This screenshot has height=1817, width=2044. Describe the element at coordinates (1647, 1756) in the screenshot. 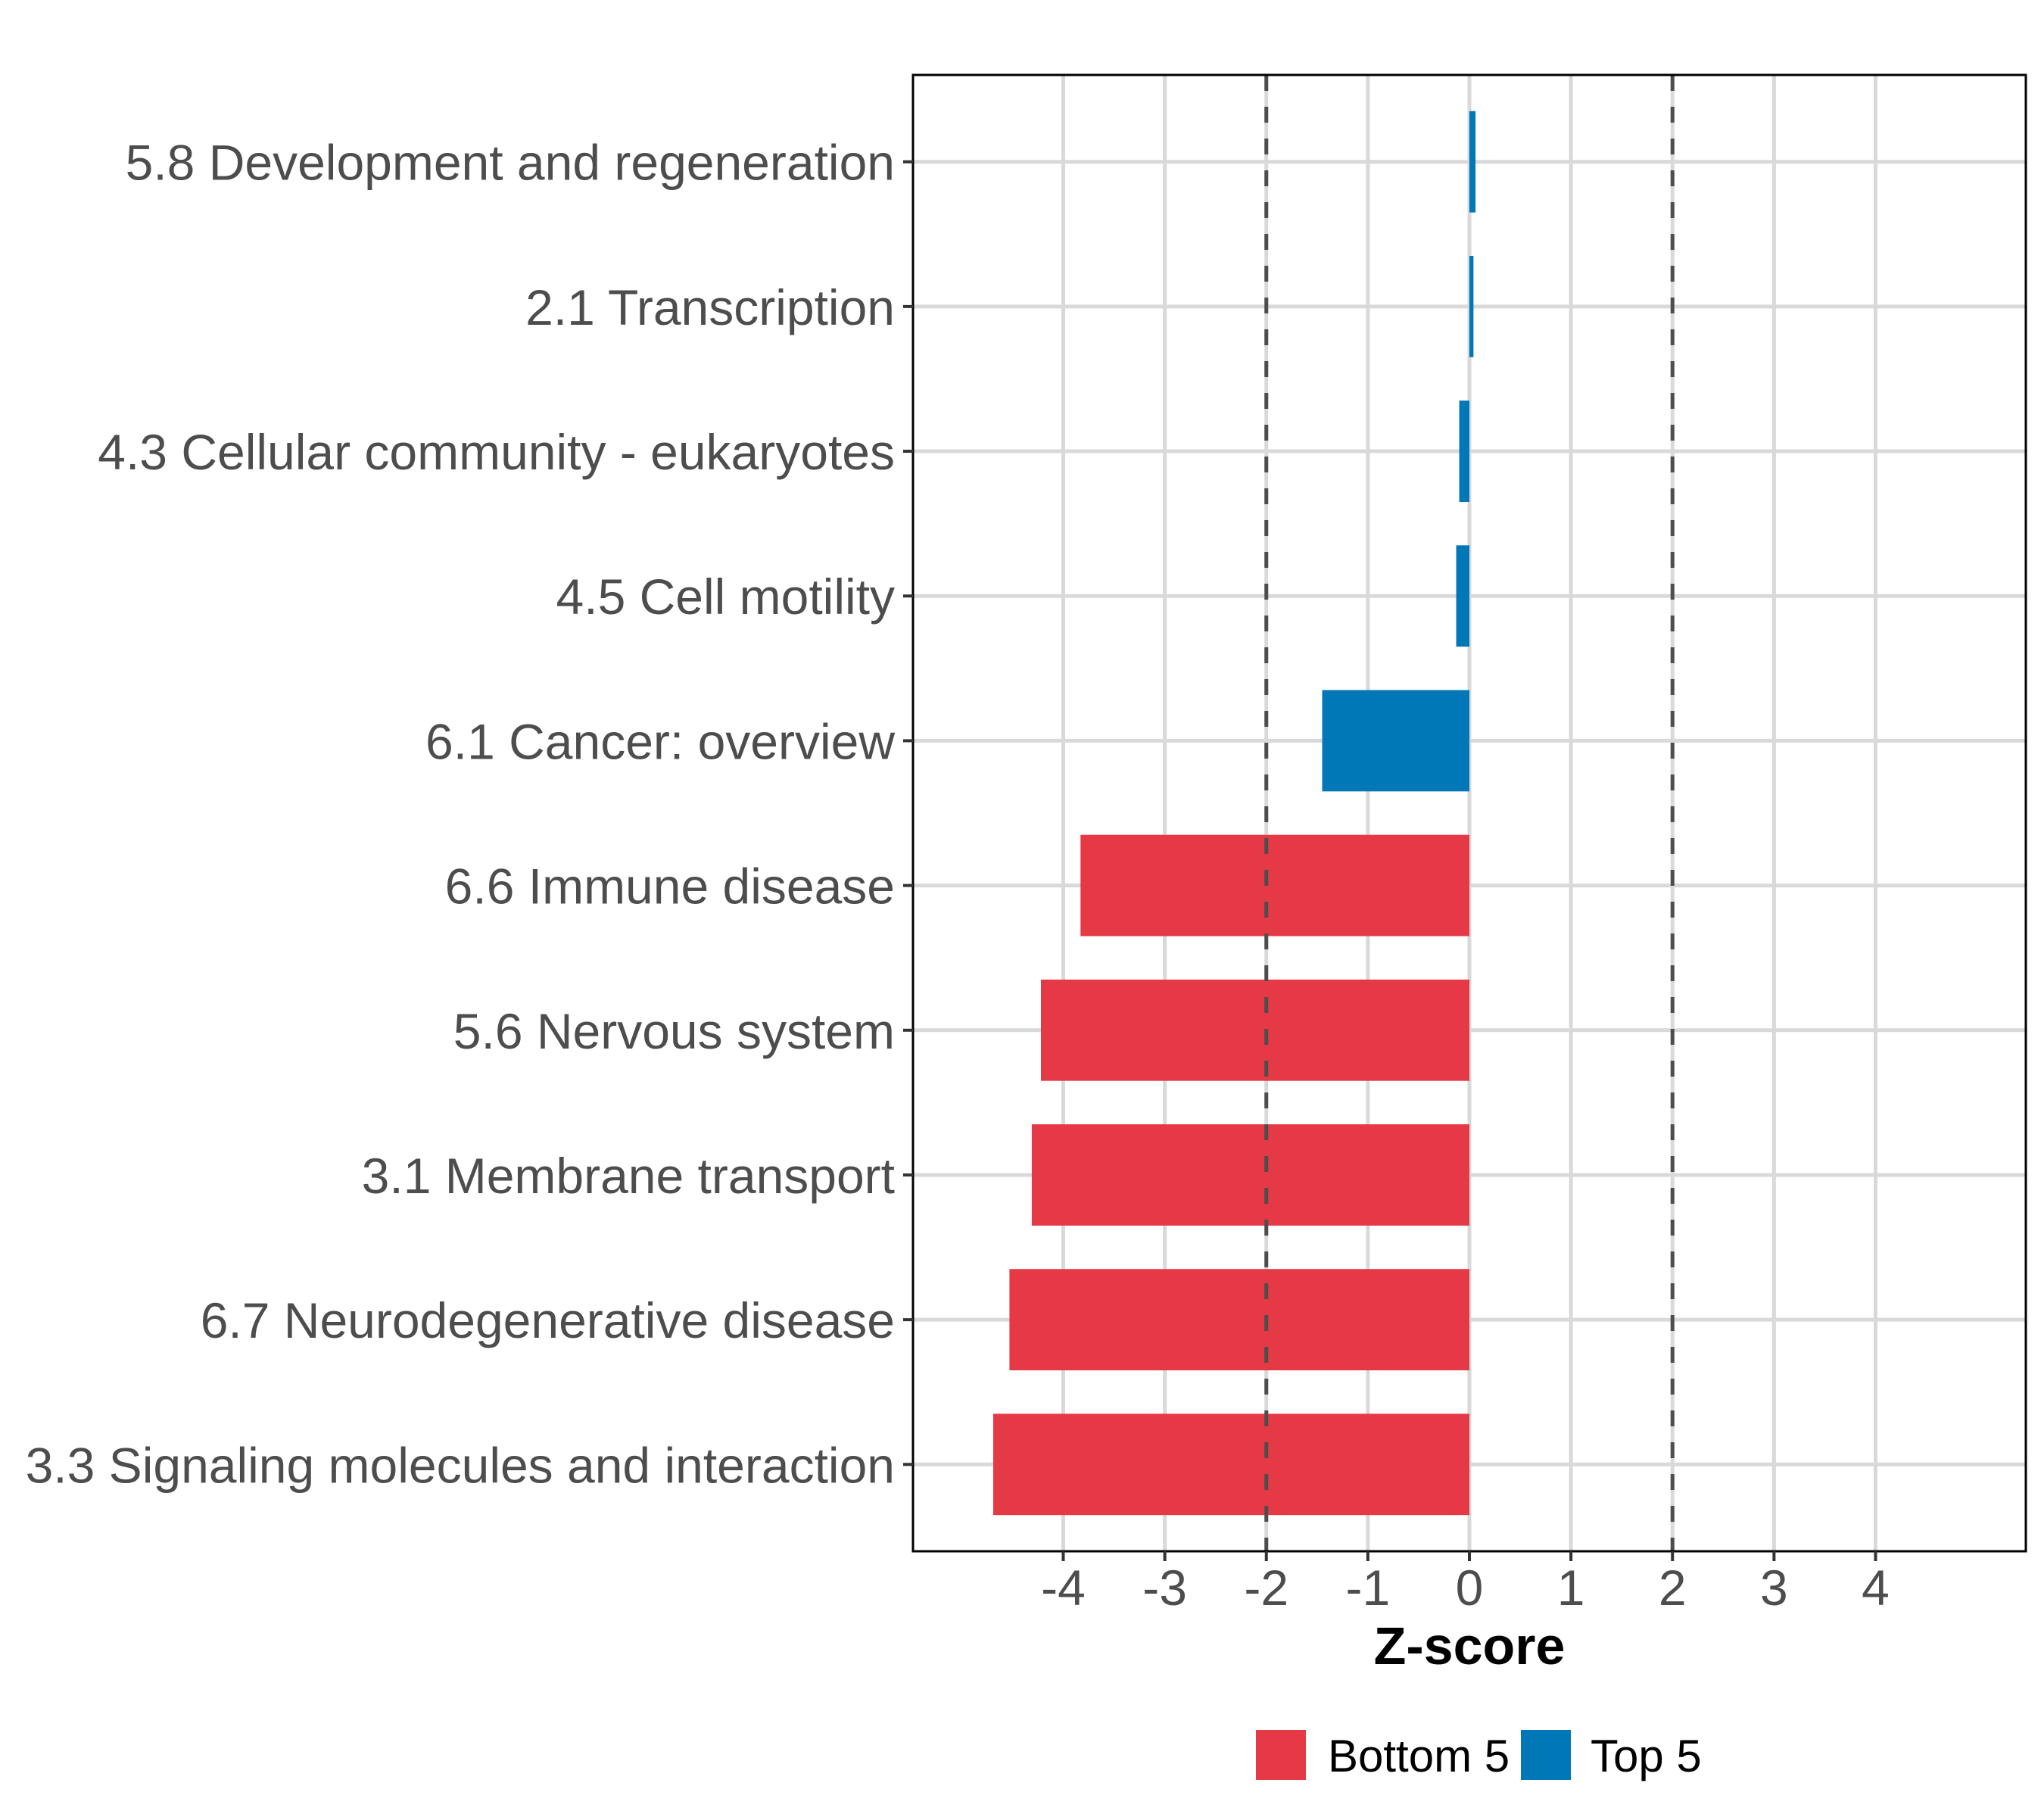

I see `legend-label-top-5: Top 5` at that location.